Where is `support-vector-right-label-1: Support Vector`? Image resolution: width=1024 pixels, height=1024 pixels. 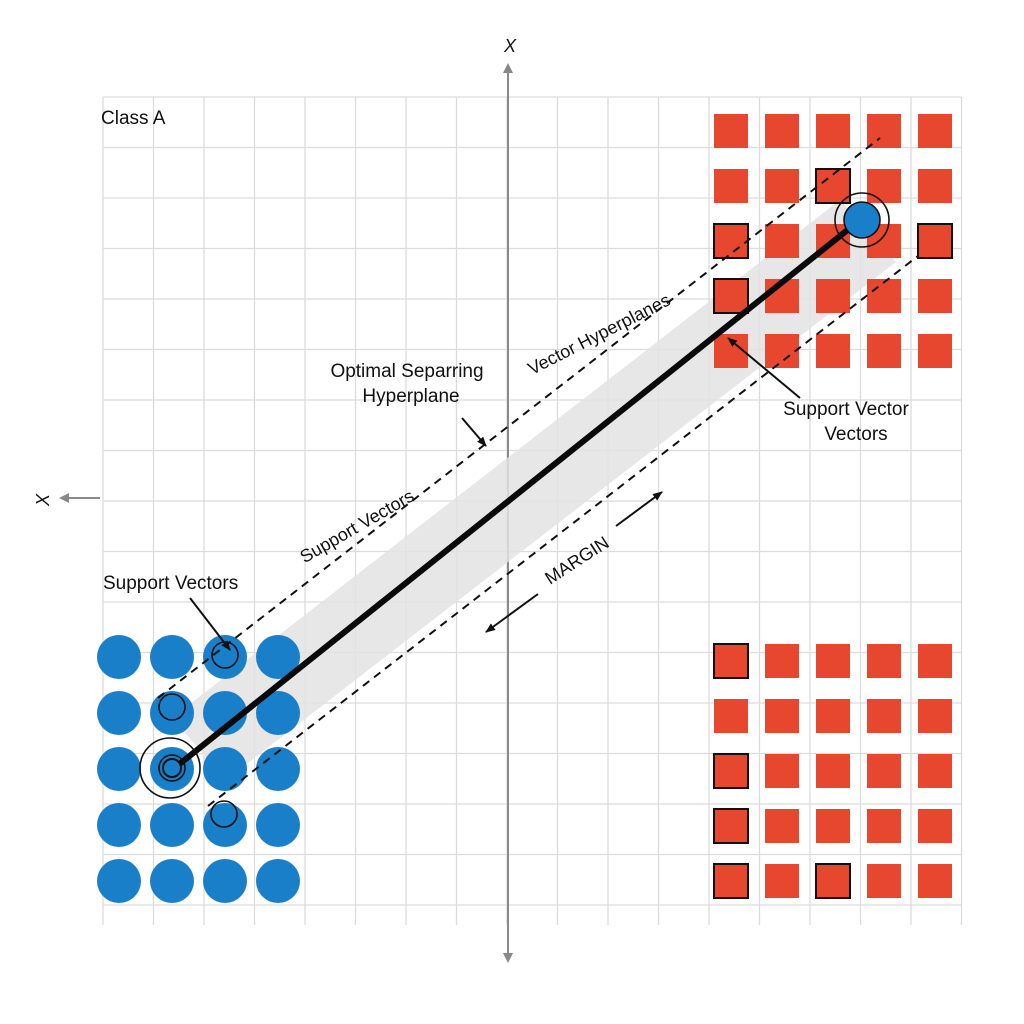
support-vector-right-label-1: Support Vector is located at coordinates (846, 409).